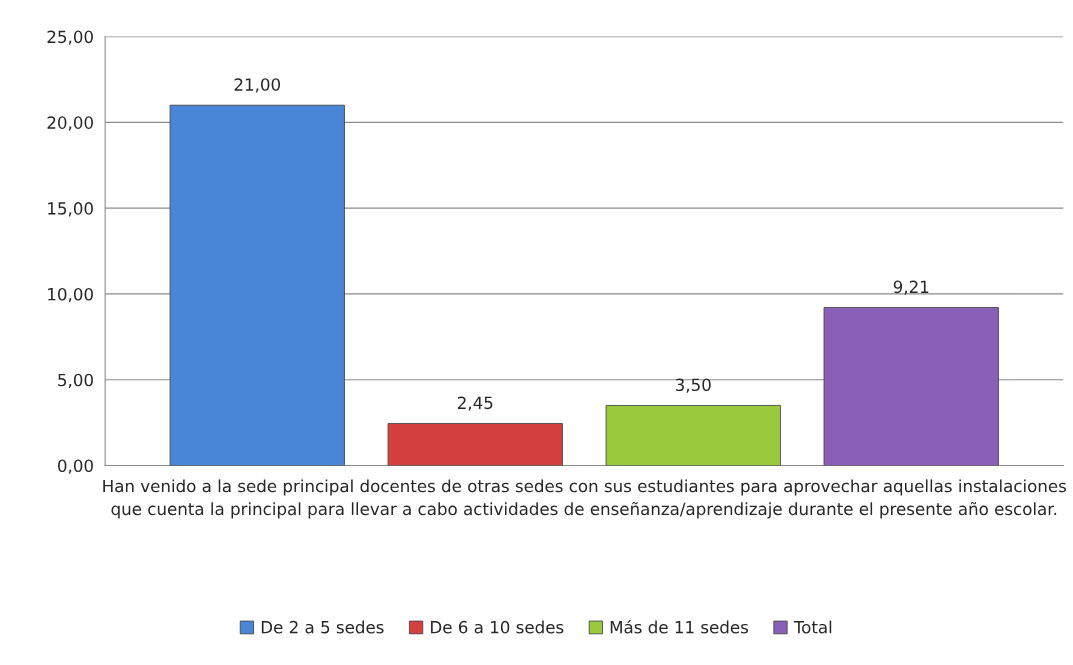  What do you see at coordinates (679, 626) in the screenshot?
I see `legend-label: Más de 11 sedes` at bounding box center [679, 626].